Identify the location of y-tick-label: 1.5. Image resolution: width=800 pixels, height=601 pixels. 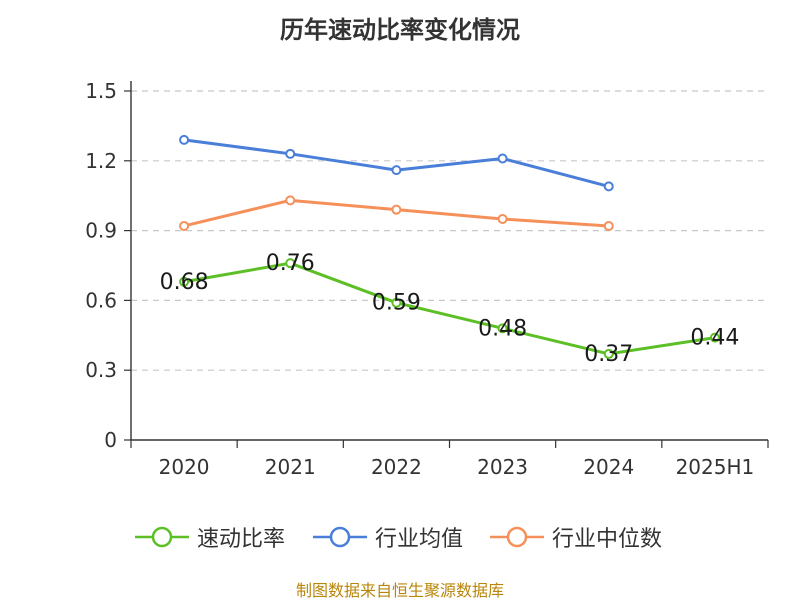
(101, 91).